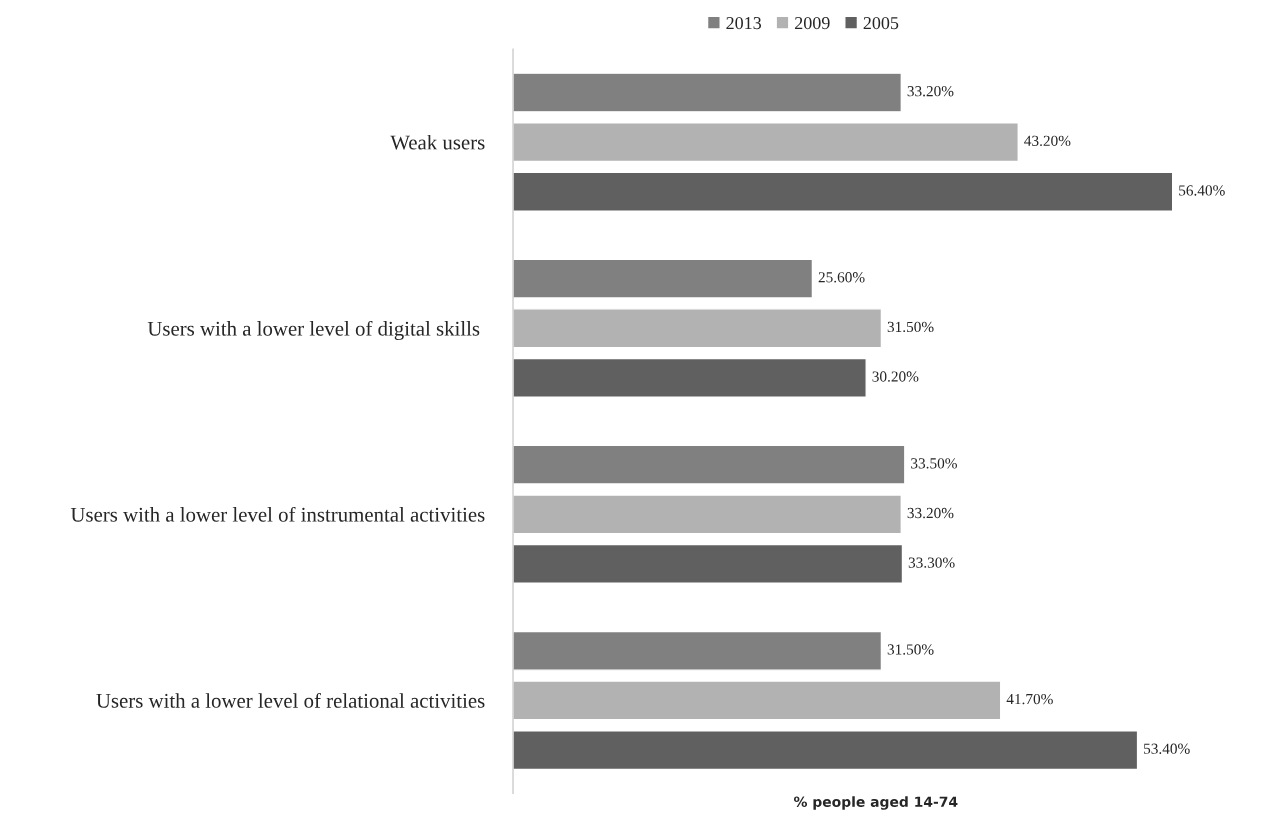 The width and height of the screenshot is (1273, 818). Describe the element at coordinates (841, 277) in the screenshot. I see `data-label: 25.60%` at that location.